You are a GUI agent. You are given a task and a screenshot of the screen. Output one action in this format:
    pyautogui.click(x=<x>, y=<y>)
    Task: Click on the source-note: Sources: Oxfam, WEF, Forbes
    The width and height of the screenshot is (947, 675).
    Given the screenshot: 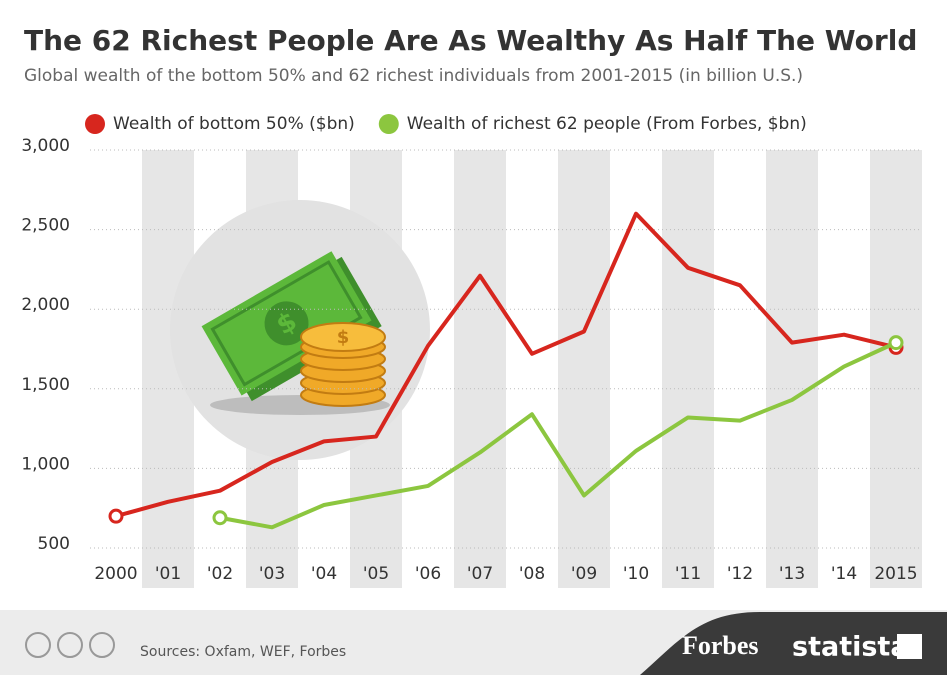 What is the action you would take?
    pyautogui.click(x=243, y=652)
    